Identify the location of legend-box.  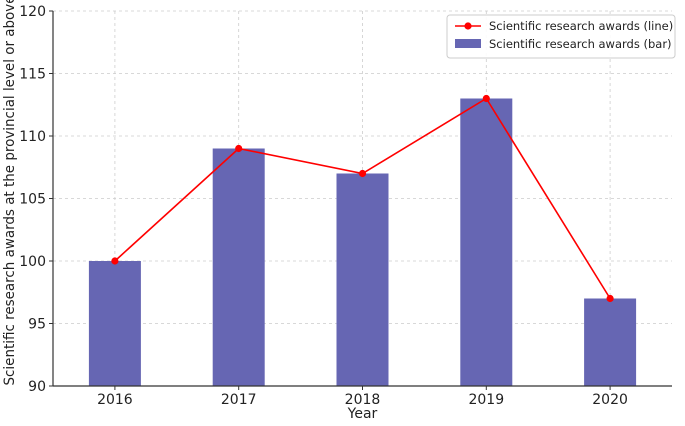
(561, 36).